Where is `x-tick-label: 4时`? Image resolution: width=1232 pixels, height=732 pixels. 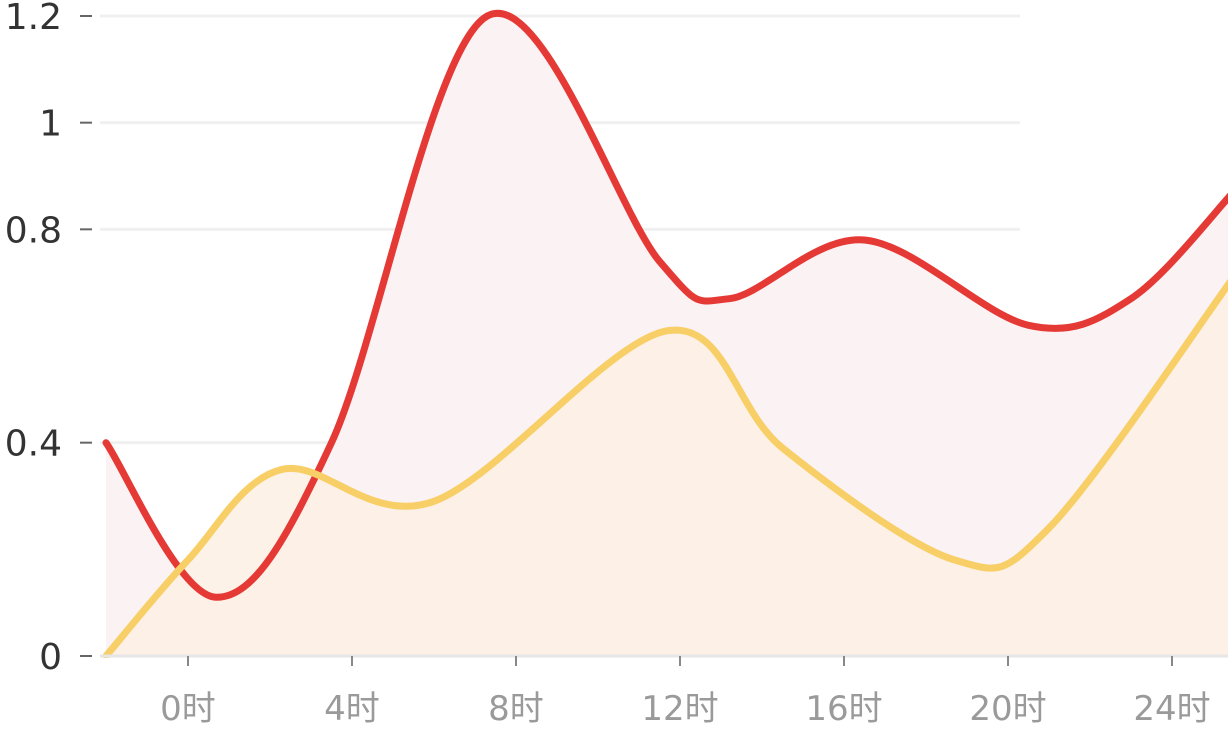
x-tick-label: 4时 is located at coordinates (352, 709).